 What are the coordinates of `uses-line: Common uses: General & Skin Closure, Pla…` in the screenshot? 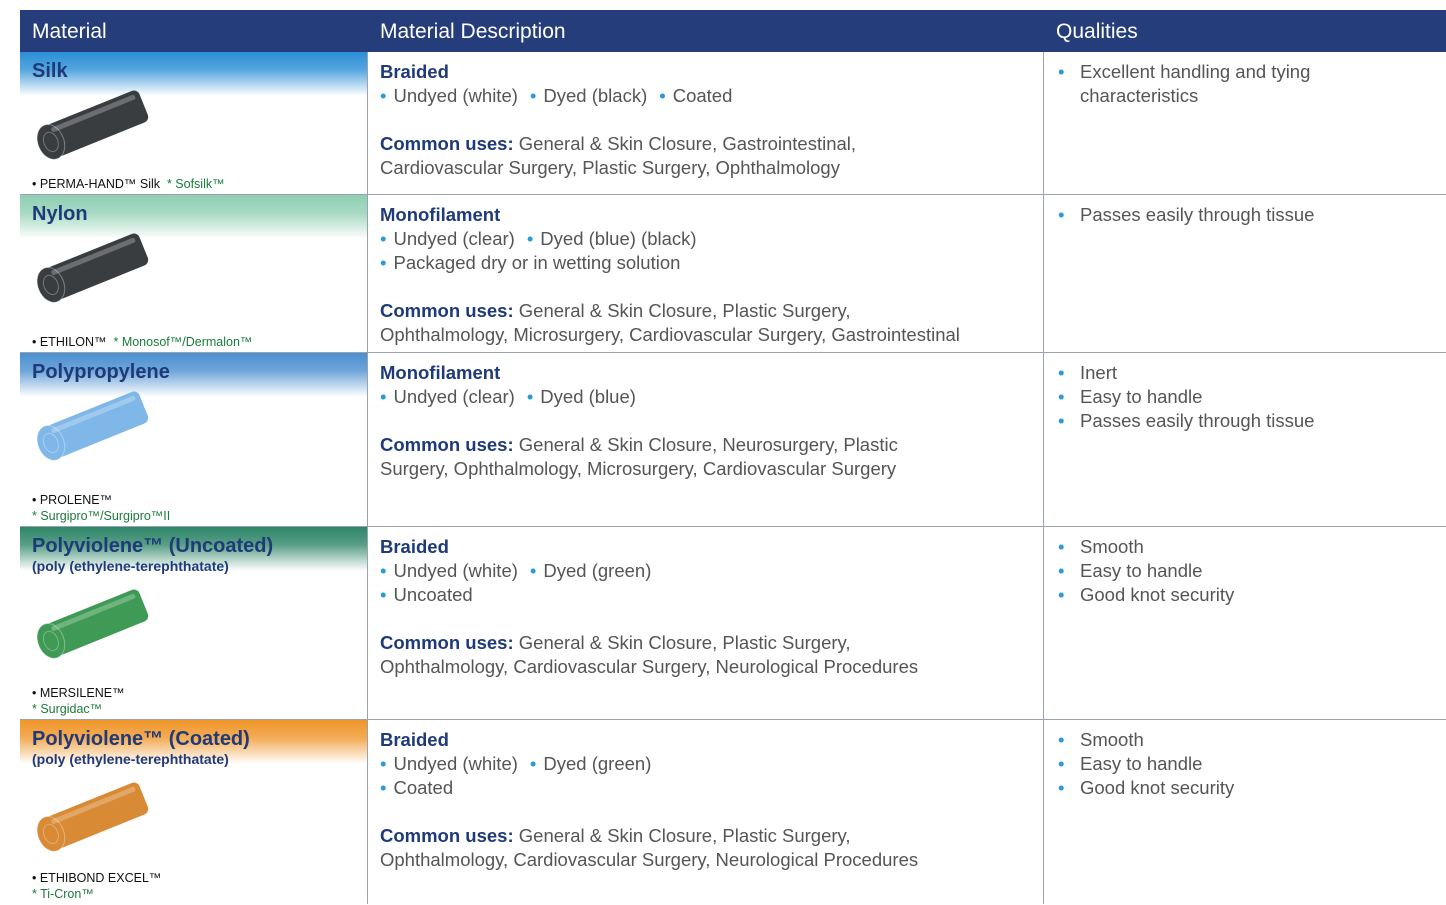 It's located at (649, 836).